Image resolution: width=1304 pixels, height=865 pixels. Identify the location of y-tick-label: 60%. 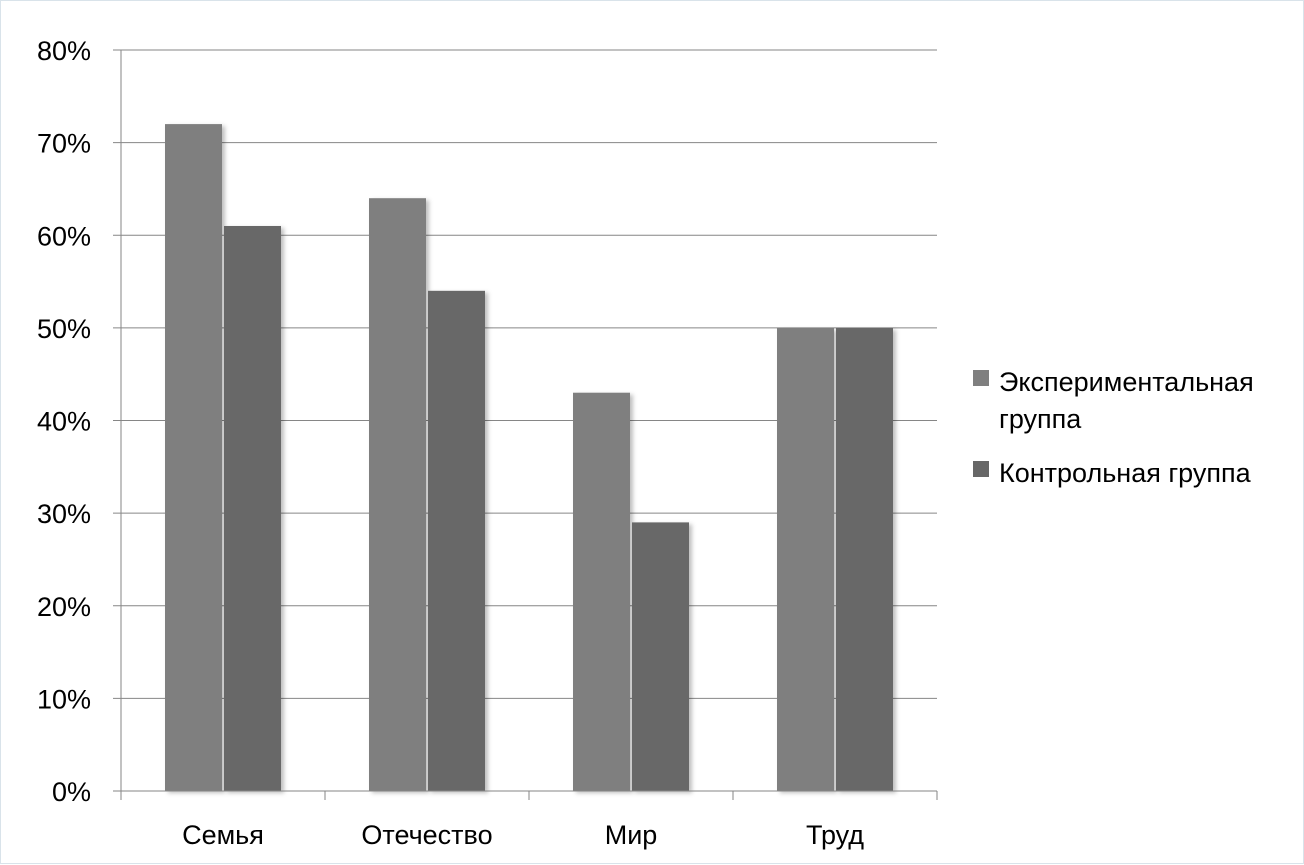
(64, 236).